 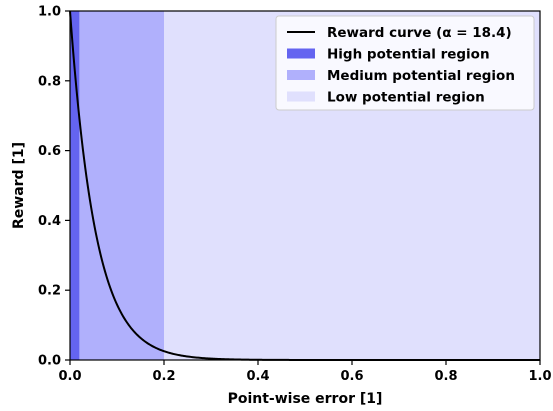 What do you see at coordinates (257, 376) in the screenshot?
I see `x-tick-label: 0.4` at bounding box center [257, 376].